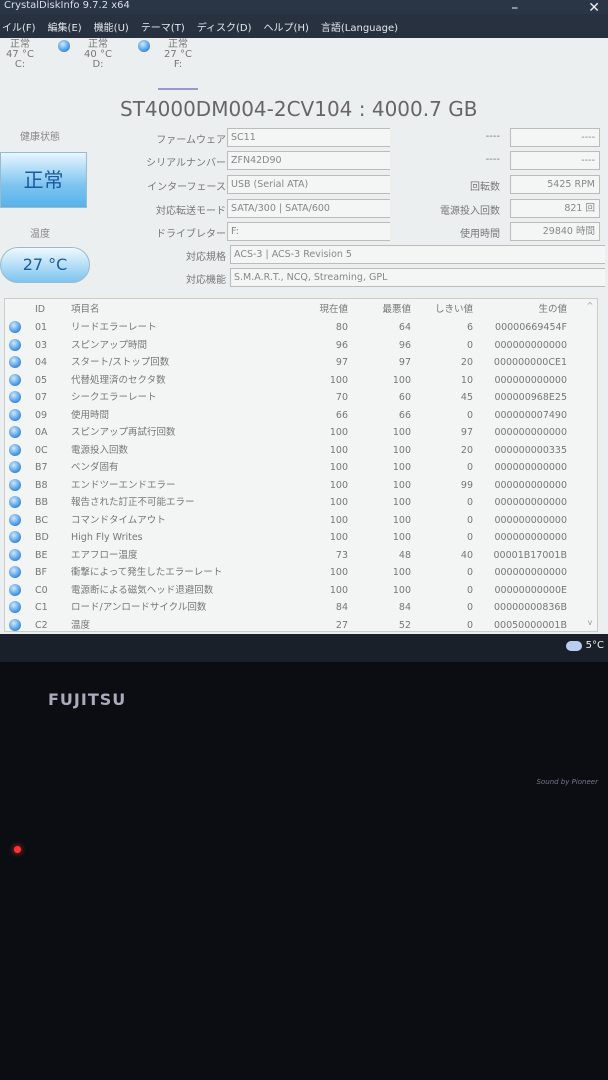 This screenshot has width=608, height=1080. I want to click on attr-name: 代替処理済のセクタ数, so click(118, 380).